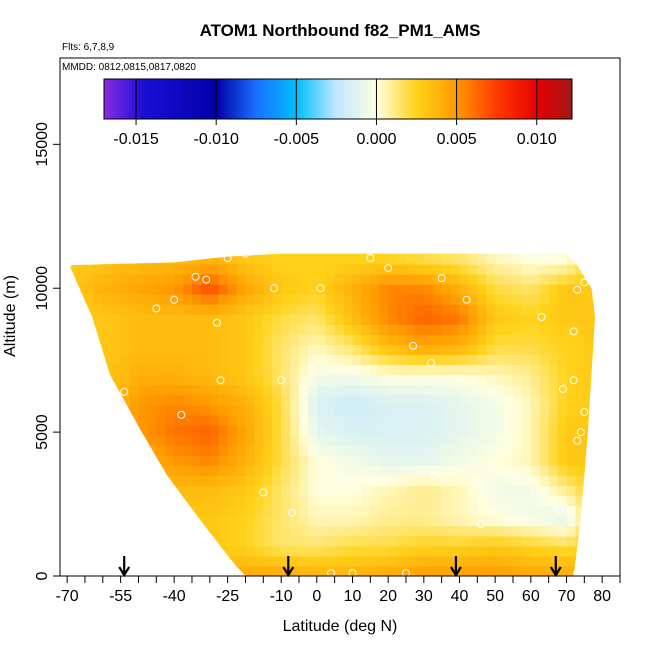  I want to click on sample-point, so click(274, 288).